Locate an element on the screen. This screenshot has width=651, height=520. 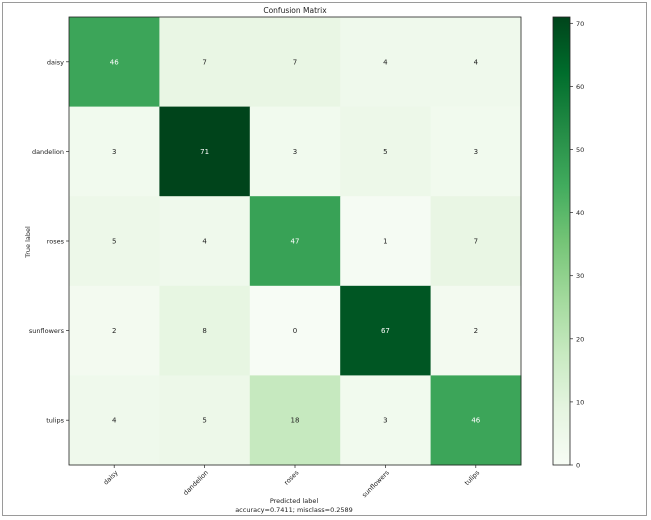
x-tick-labels: daisy dandelion roses sunflowers tulips is located at coordinates (292, 482).